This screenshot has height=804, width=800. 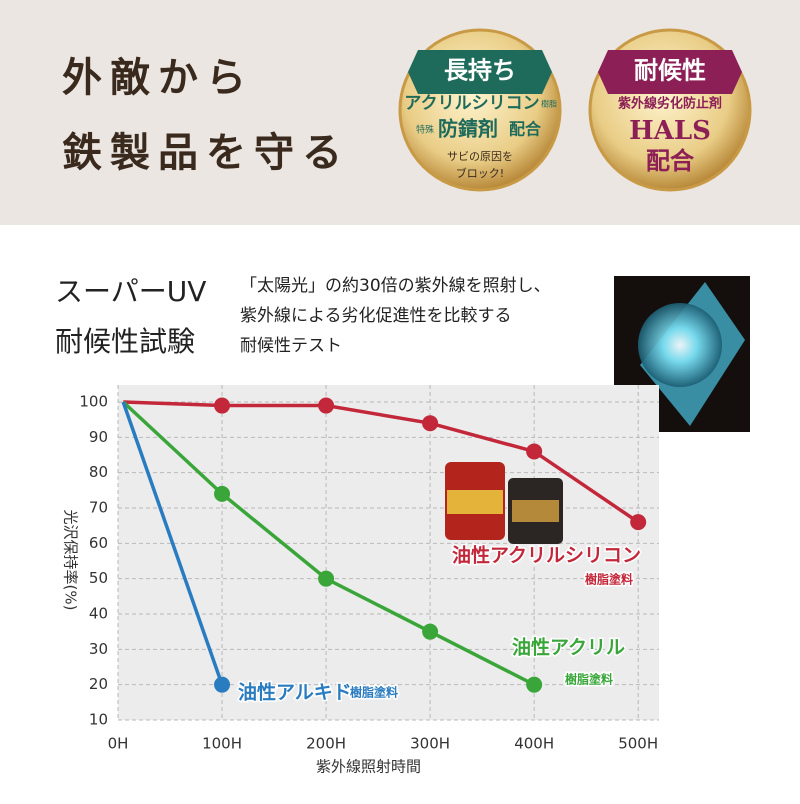 What do you see at coordinates (98, 649) in the screenshot?
I see `y-tick-label: 30` at bounding box center [98, 649].